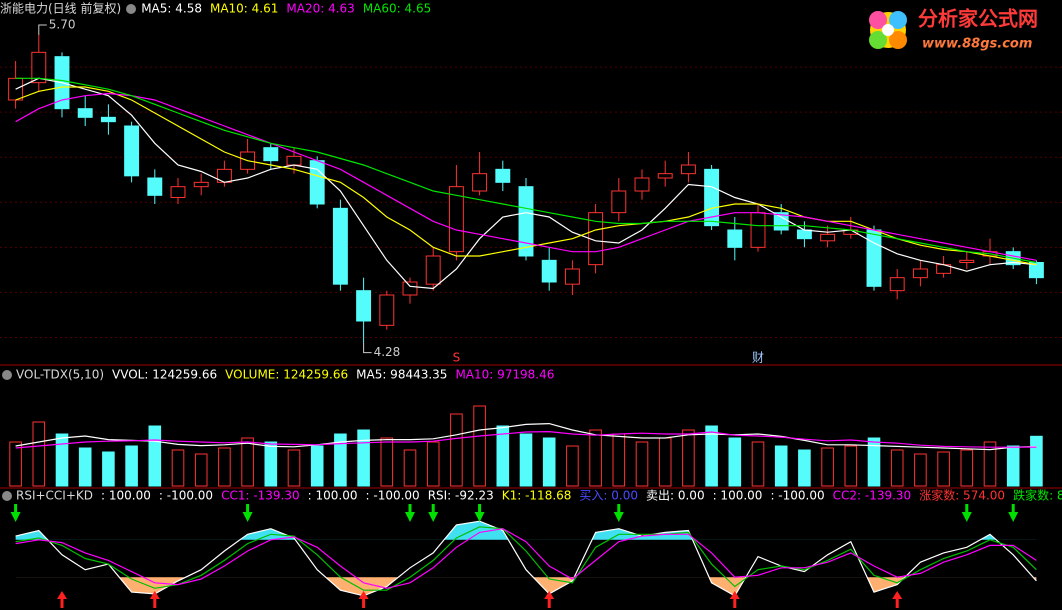 Image resolution: width=1062 pixels, height=610 pixels. What do you see at coordinates (978, 19) in the screenshot?
I see `logo-title: 分析家公式网` at bounding box center [978, 19].